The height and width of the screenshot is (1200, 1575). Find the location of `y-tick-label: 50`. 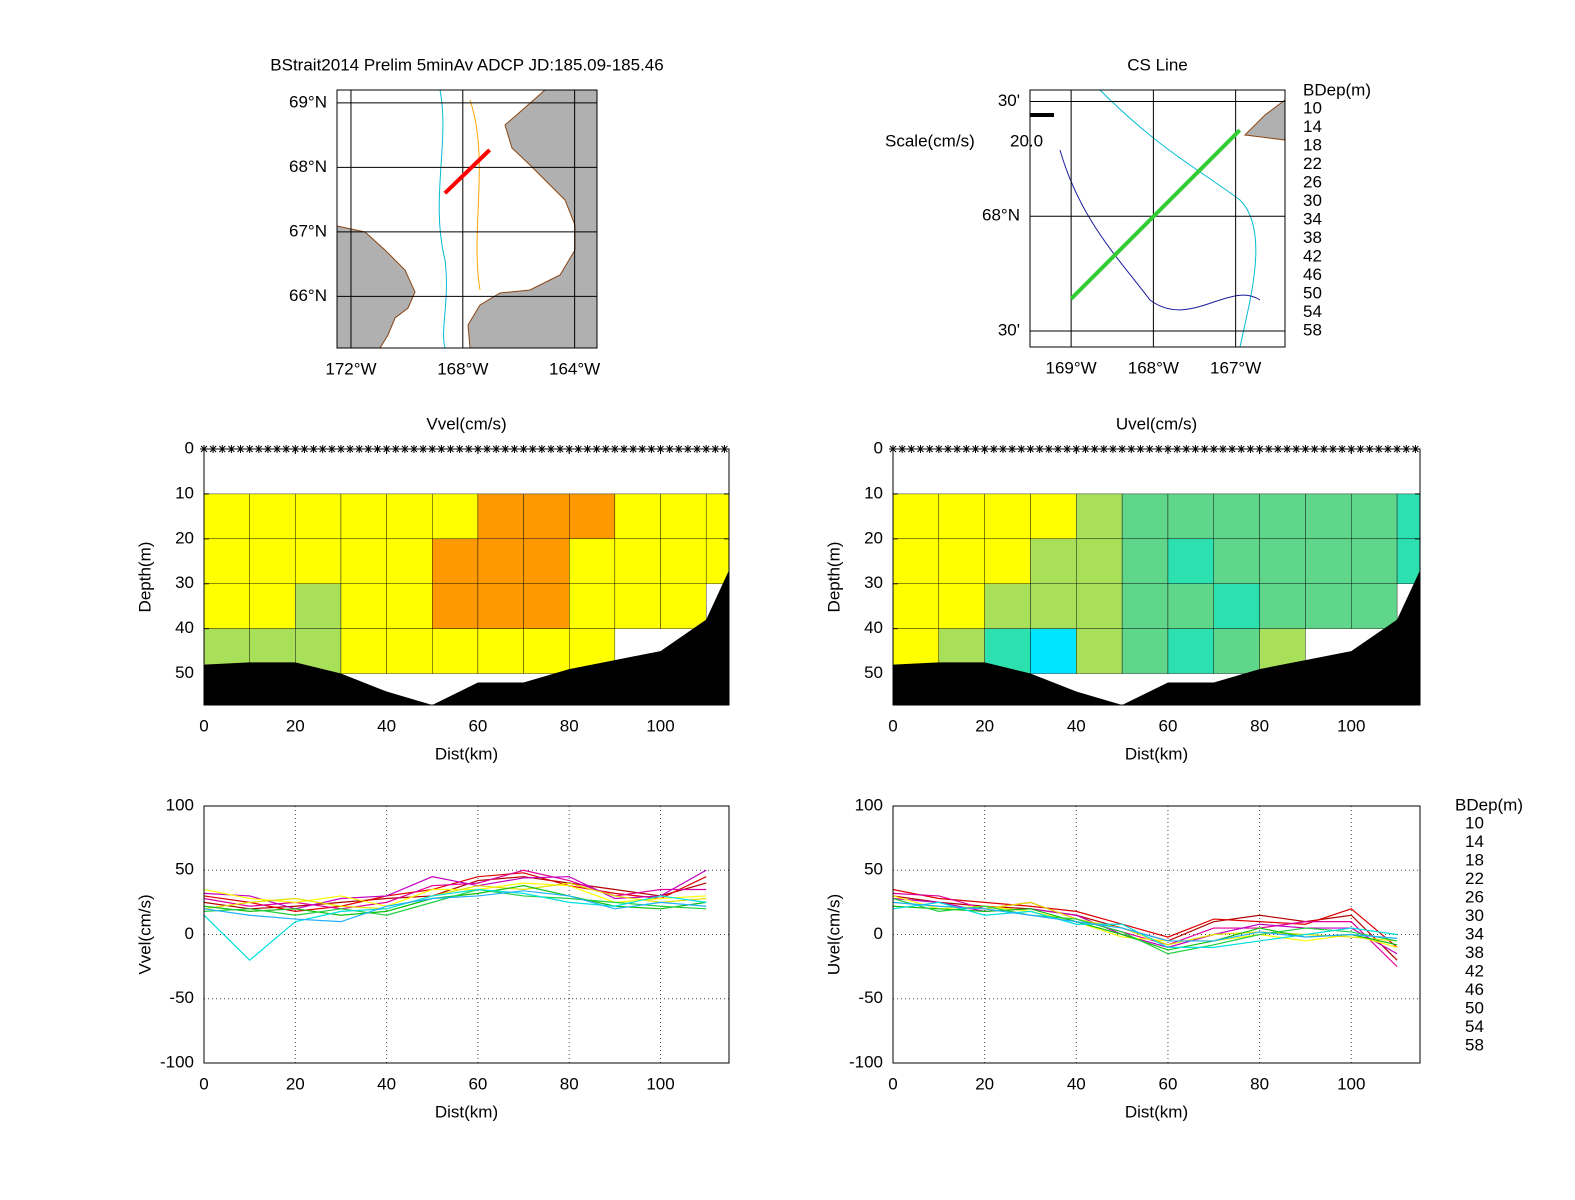

y-tick-label: 50 is located at coordinates (873, 869).